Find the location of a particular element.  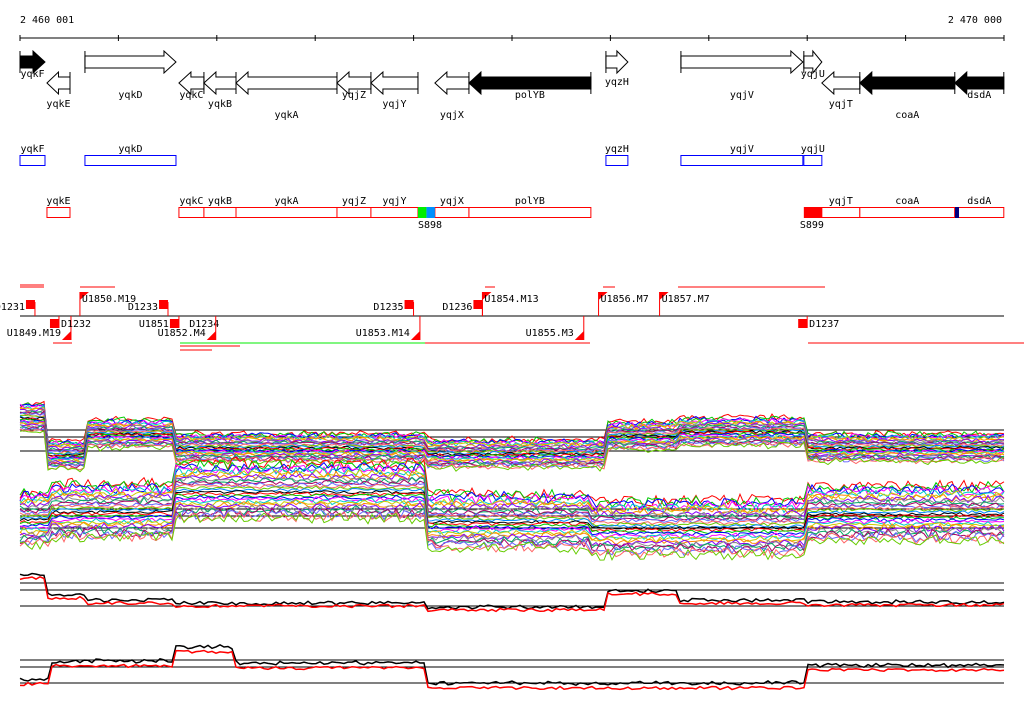

gene-yqkF: yqkF is located at coordinates (32, 64).